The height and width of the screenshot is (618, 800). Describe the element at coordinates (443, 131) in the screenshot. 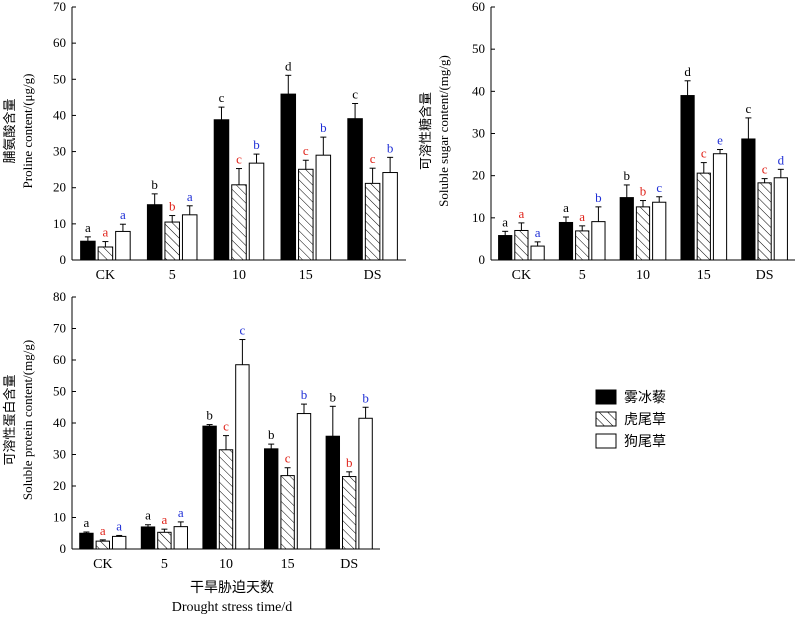

I see `y-axis-title-en: Soluble sugar content/(mg/g)` at that location.